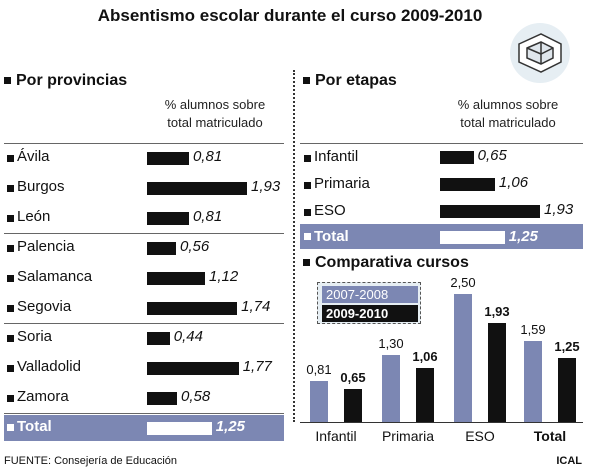  I want to click on value-label-0: 0,81, so click(207, 156).